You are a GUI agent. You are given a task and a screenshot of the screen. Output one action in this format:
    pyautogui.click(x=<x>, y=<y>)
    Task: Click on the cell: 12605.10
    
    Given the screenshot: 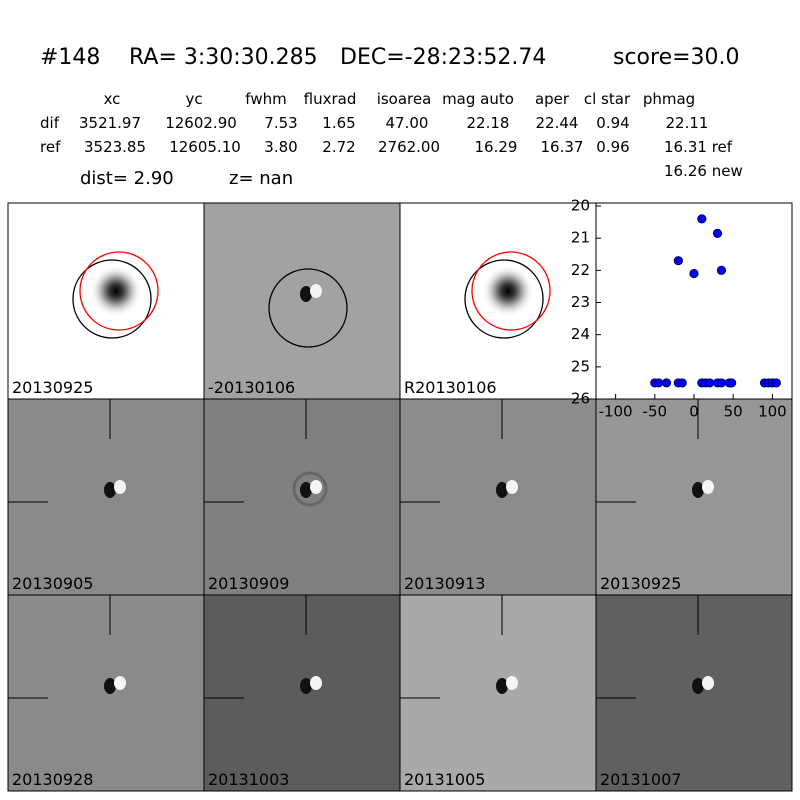 What is the action you would take?
    pyautogui.click(x=205, y=147)
    